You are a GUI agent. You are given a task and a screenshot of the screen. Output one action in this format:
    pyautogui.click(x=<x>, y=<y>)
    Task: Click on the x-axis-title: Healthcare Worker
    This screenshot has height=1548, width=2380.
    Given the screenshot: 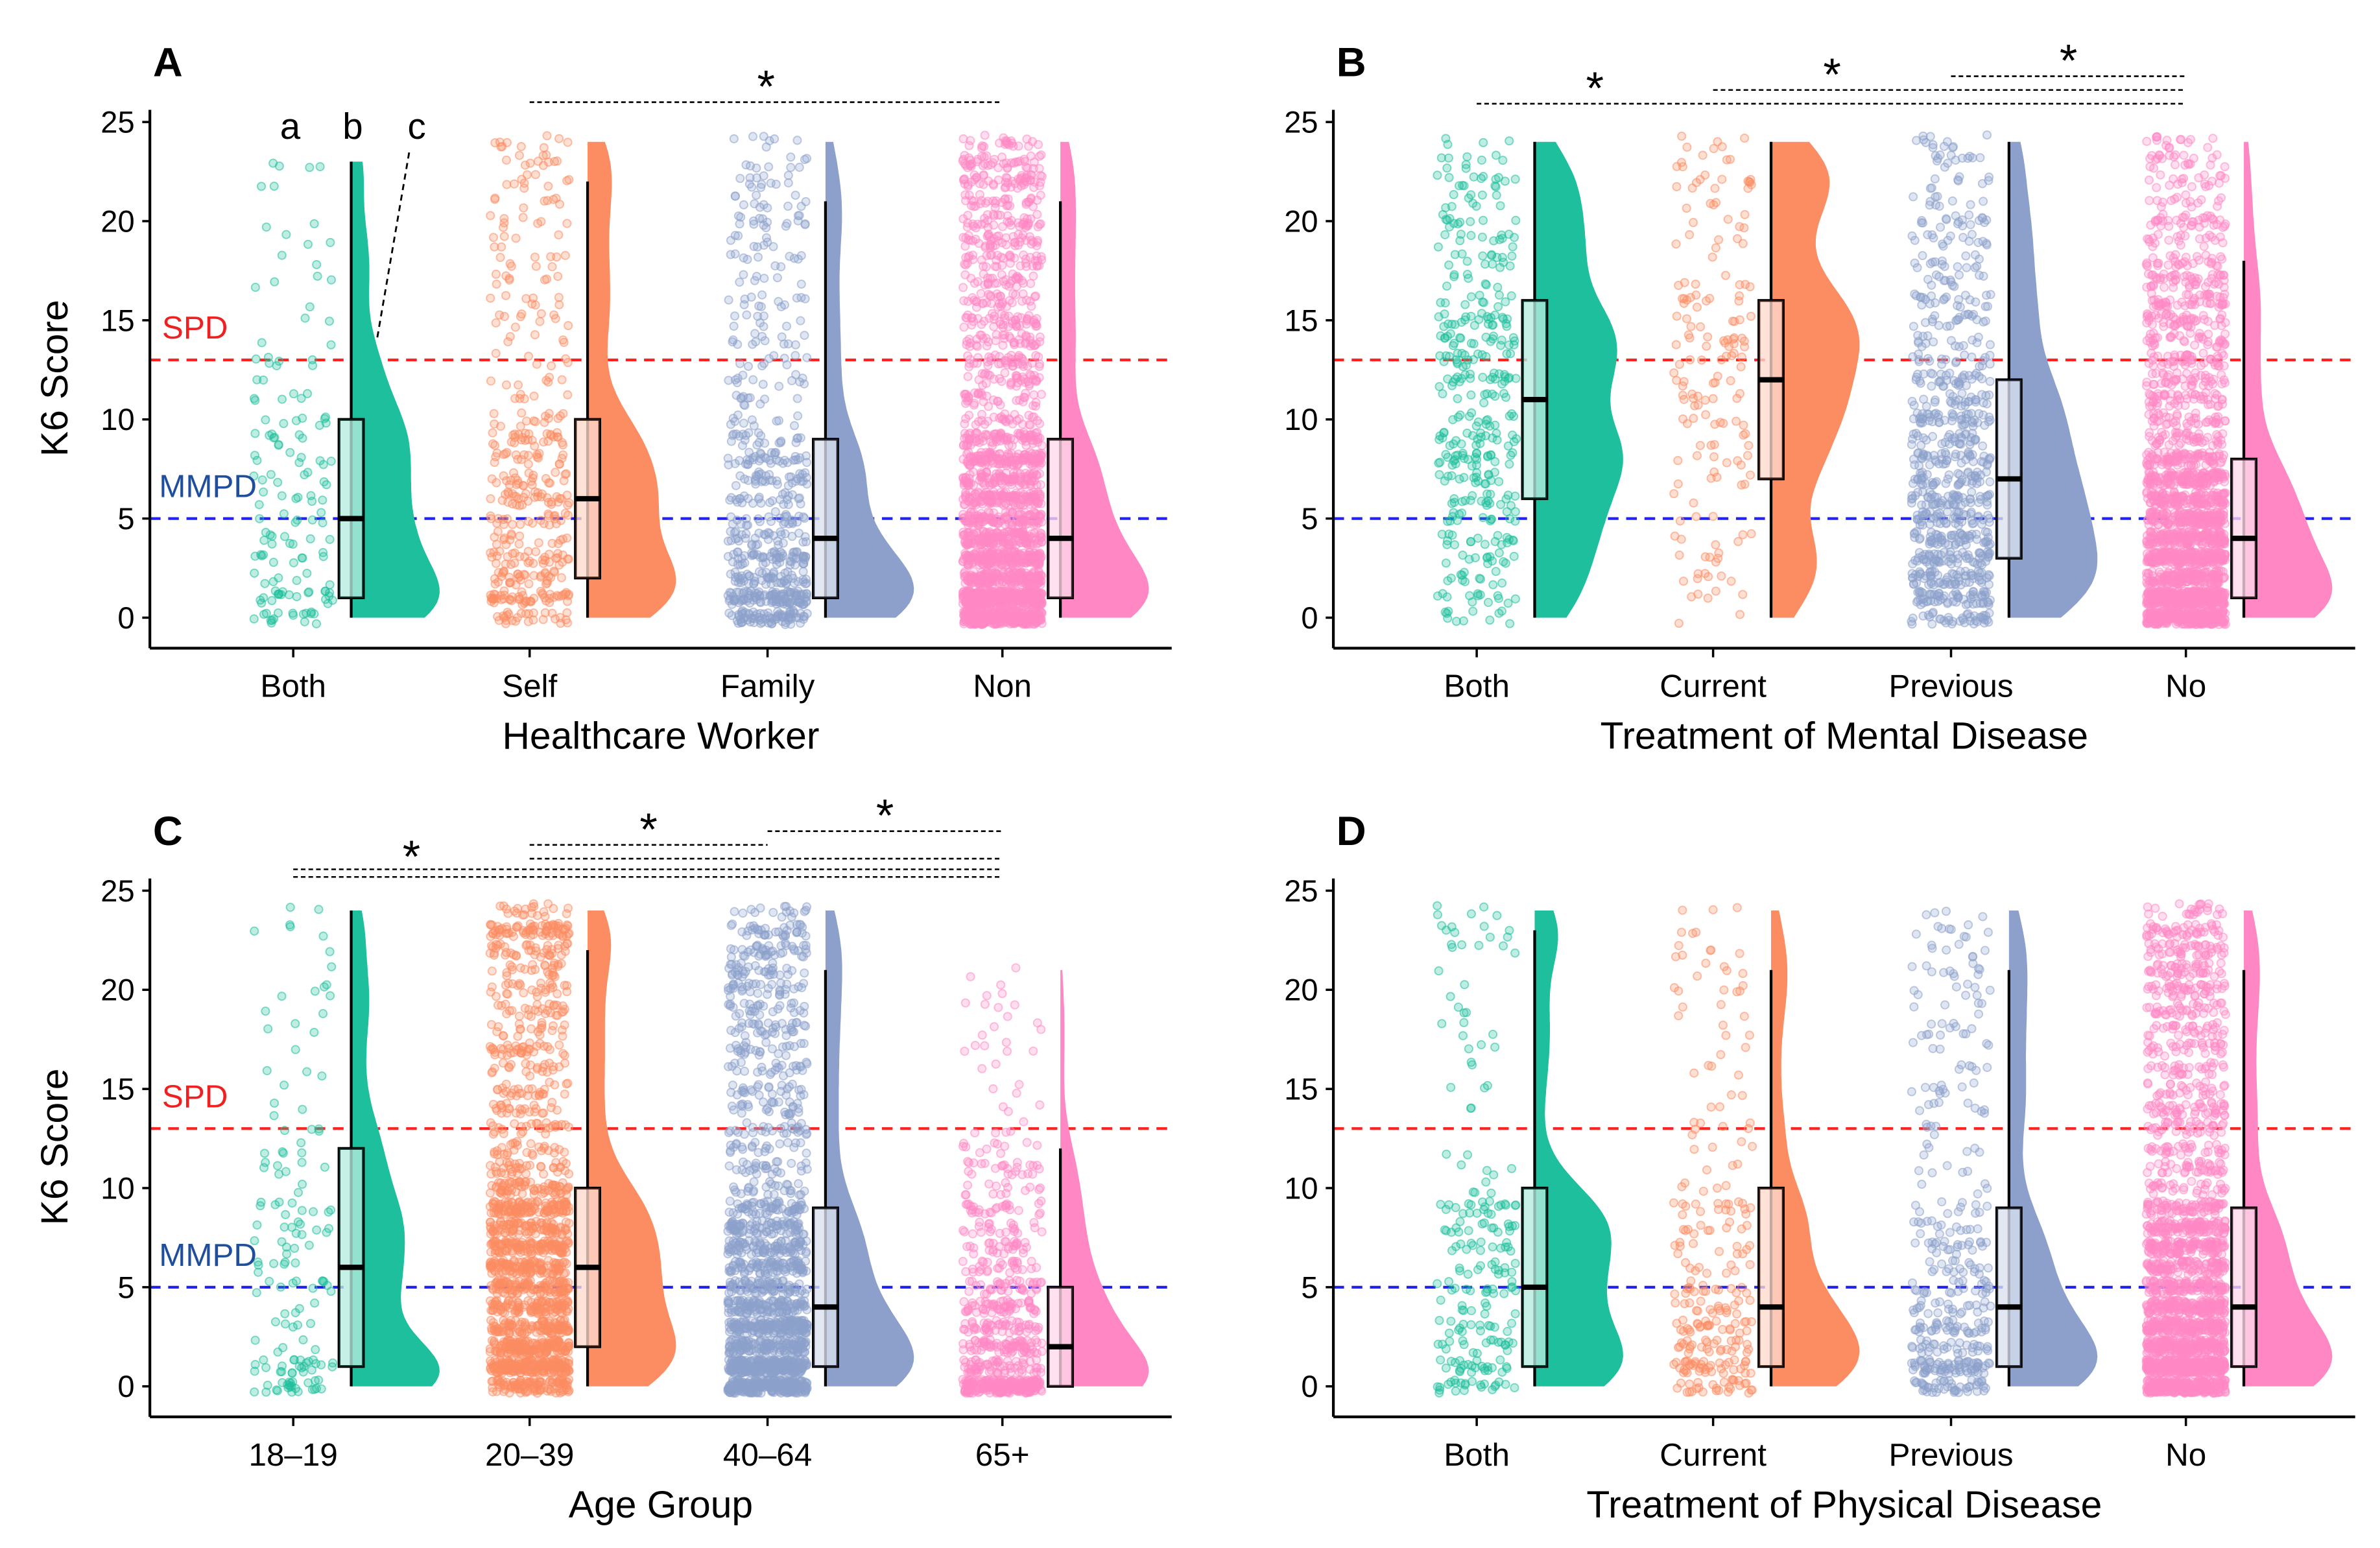 What is the action you would take?
    pyautogui.click(x=661, y=736)
    